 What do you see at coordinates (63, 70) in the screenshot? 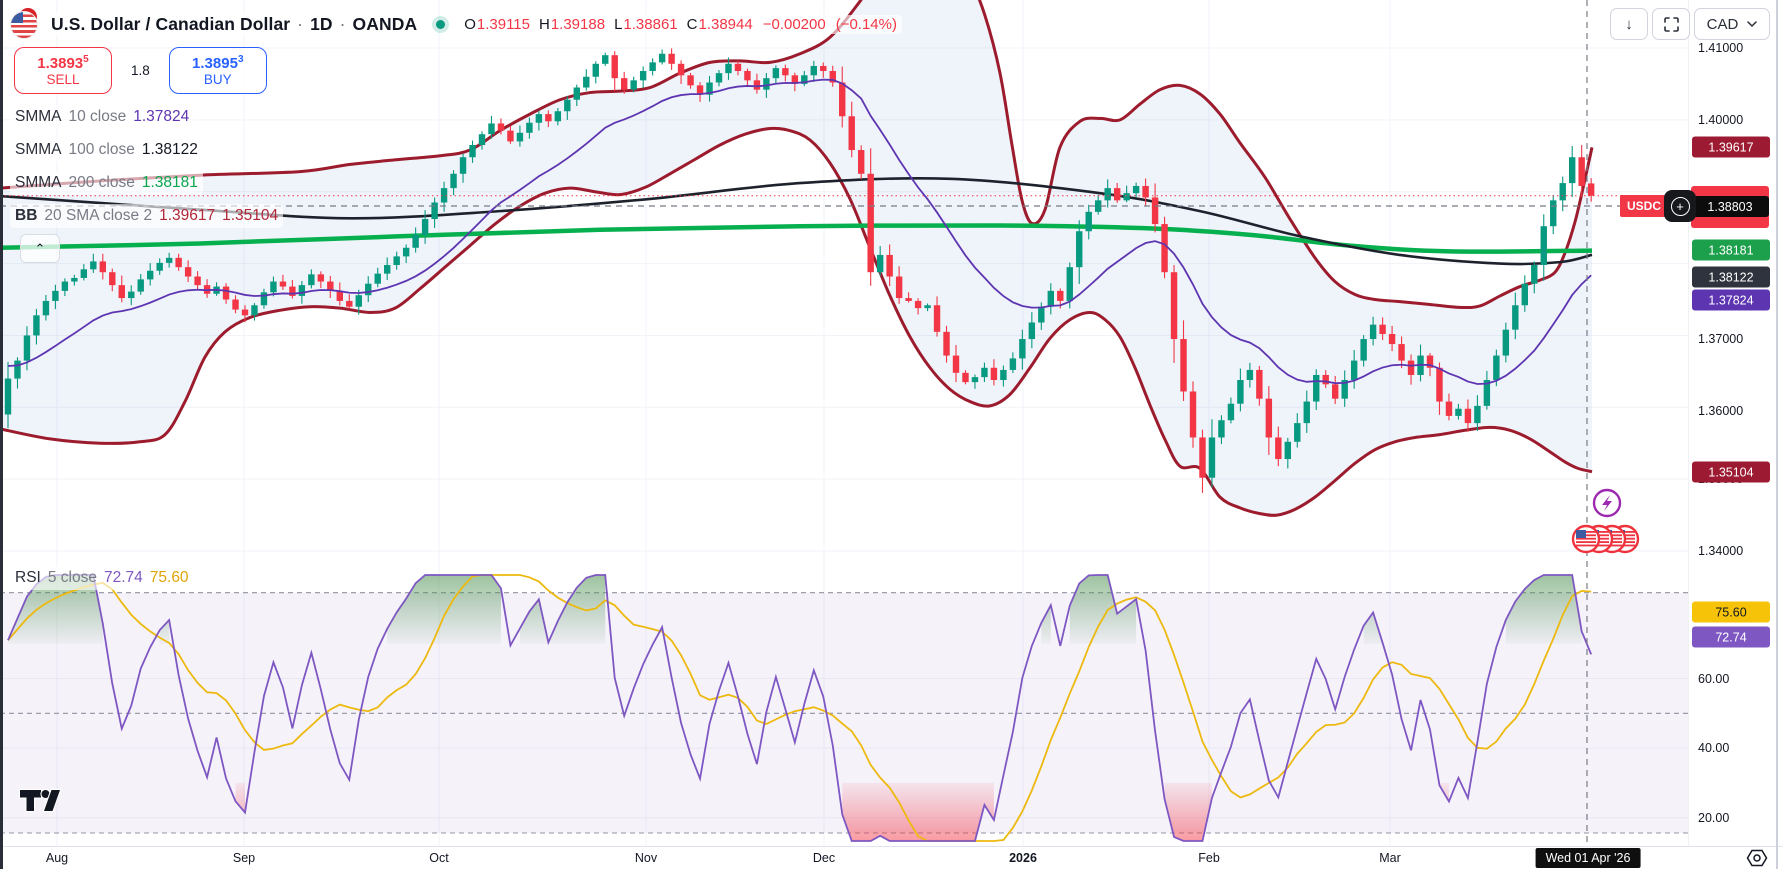
I see `sell-button: 1.38935 SELL` at bounding box center [63, 70].